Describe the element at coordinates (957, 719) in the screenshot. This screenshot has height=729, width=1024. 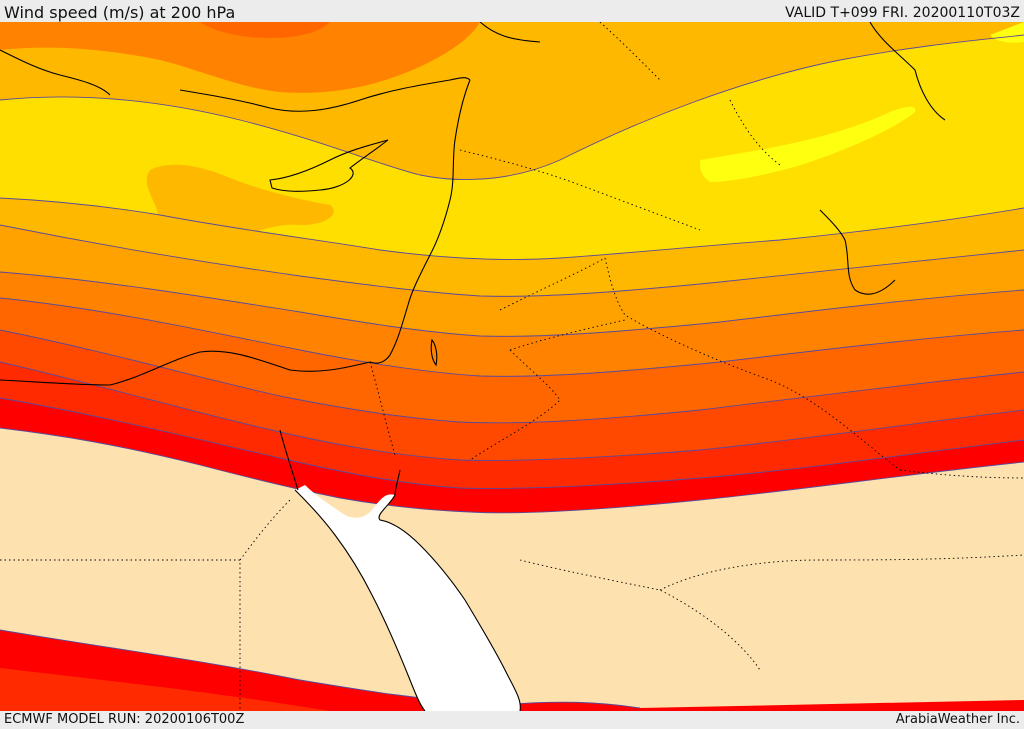
I see `credit: ArabiaWeather Inc.` at that location.